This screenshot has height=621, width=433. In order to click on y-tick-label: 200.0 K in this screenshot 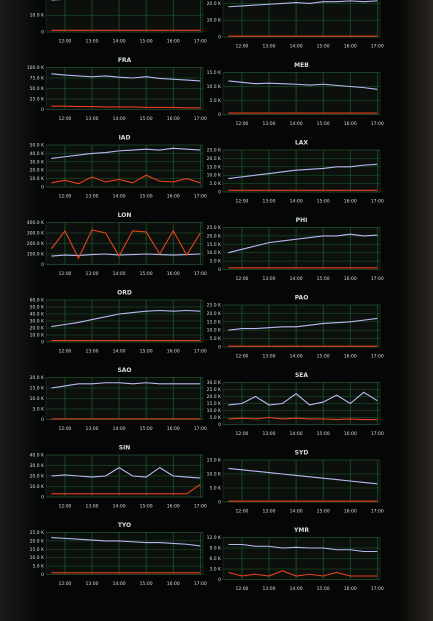, I will do `click(36, 244)`.